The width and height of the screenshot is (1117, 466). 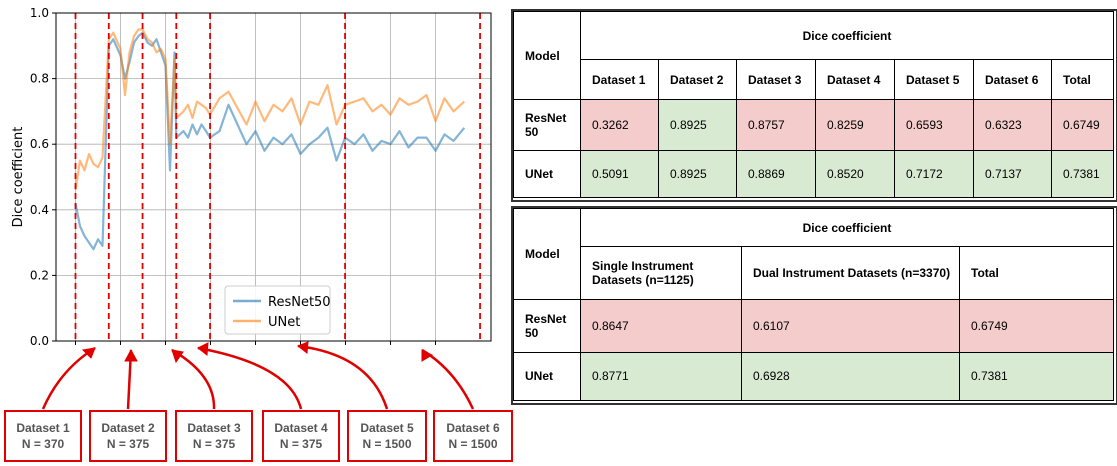 I want to click on table-row: ResNet 50 0.8647 0.6107 0.6749, so click(x=814, y=326).